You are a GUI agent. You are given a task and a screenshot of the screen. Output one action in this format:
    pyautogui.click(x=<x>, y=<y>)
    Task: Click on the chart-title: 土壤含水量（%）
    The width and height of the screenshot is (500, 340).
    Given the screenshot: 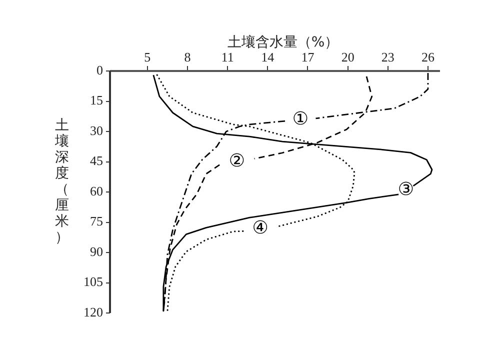 What is the action you would take?
    pyautogui.click(x=283, y=42)
    